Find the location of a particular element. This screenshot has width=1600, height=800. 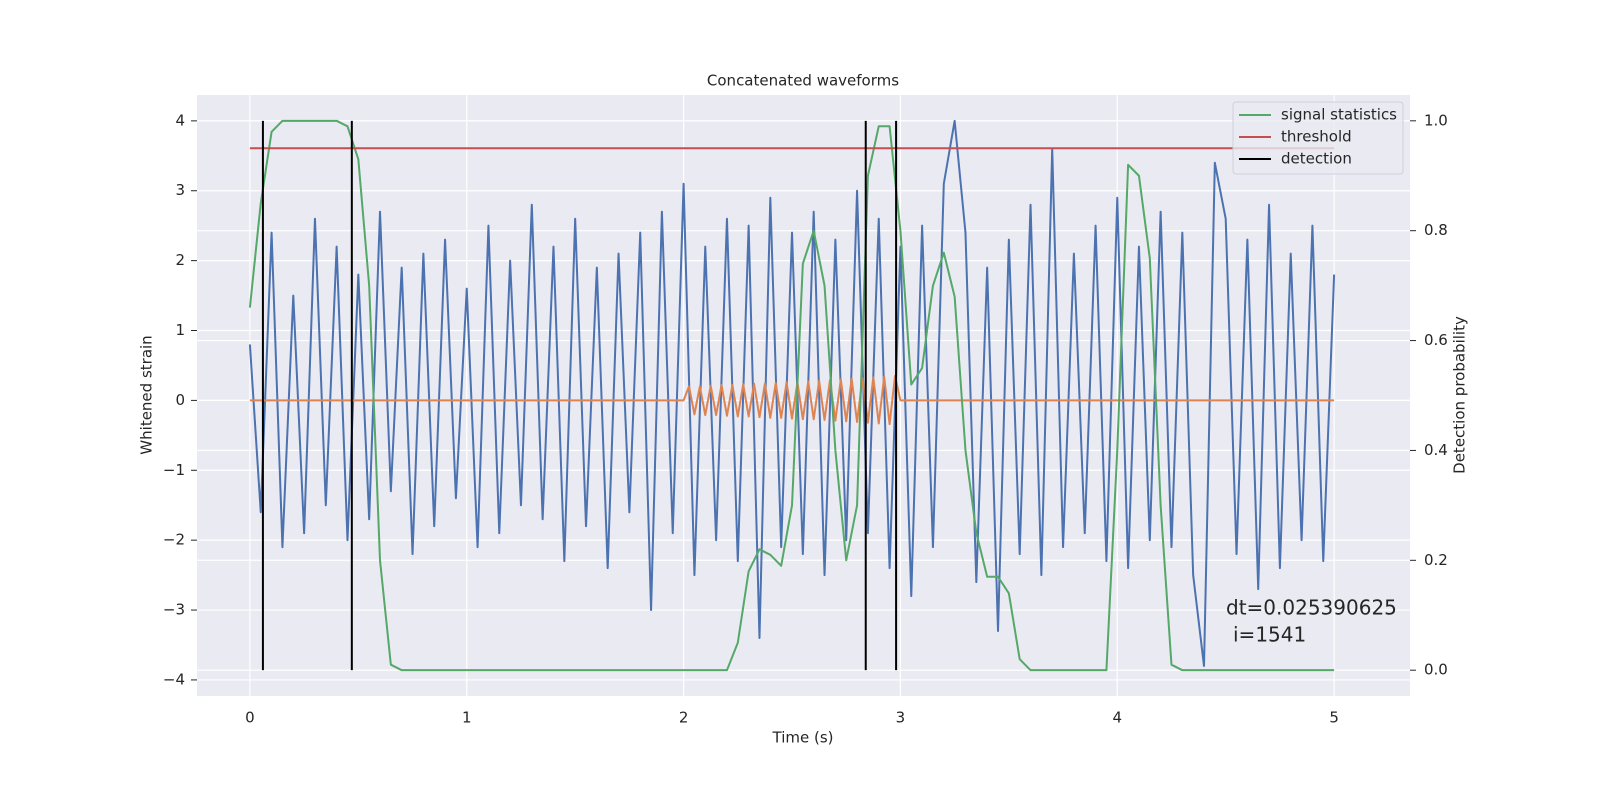

annotation: i=1541 is located at coordinates (1269, 635).